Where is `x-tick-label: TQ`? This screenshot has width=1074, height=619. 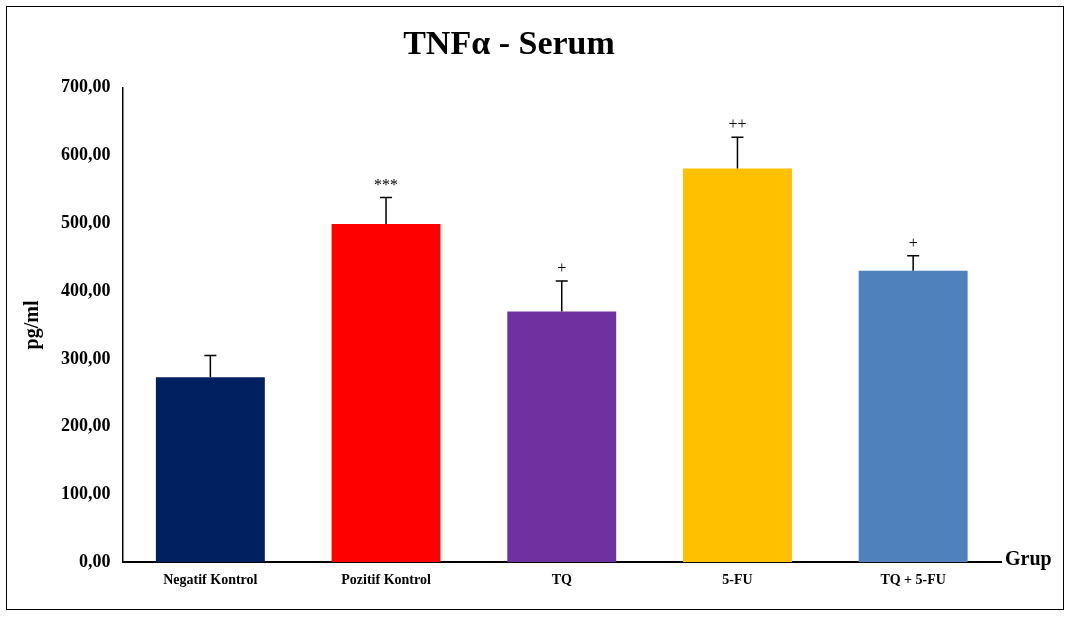
x-tick-label: TQ is located at coordinates (561, 580).